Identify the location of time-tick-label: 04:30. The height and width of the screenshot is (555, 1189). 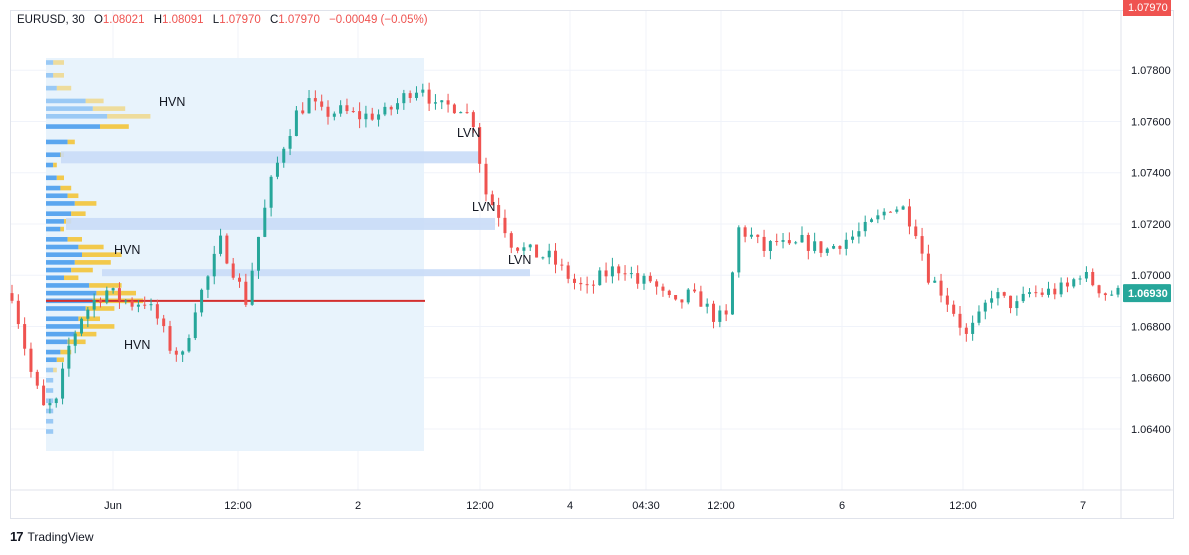
(646, 506).